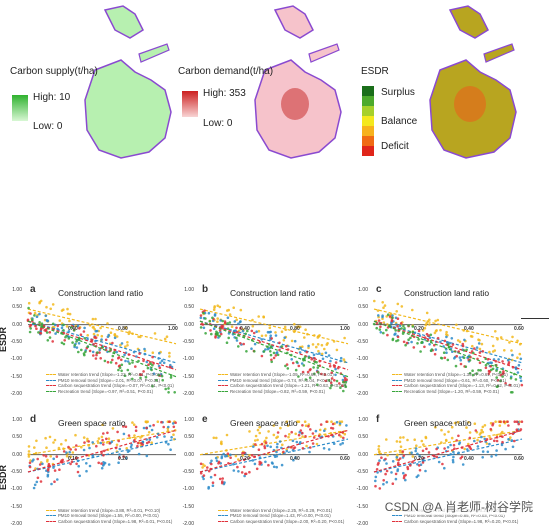  What do you see at coordinates (17, 324) in the screenshot?
I see `y-tick-label: 0.00` at bounding box center [17, 324].